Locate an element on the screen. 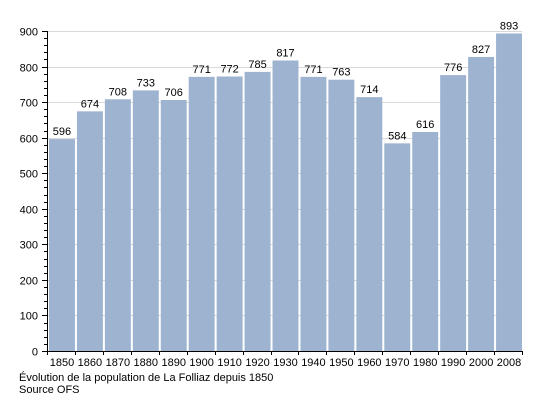 The width and height of the screenshot is (550, 400). x-axis-tick-label: 1980 is located at coordinates (425, 363).